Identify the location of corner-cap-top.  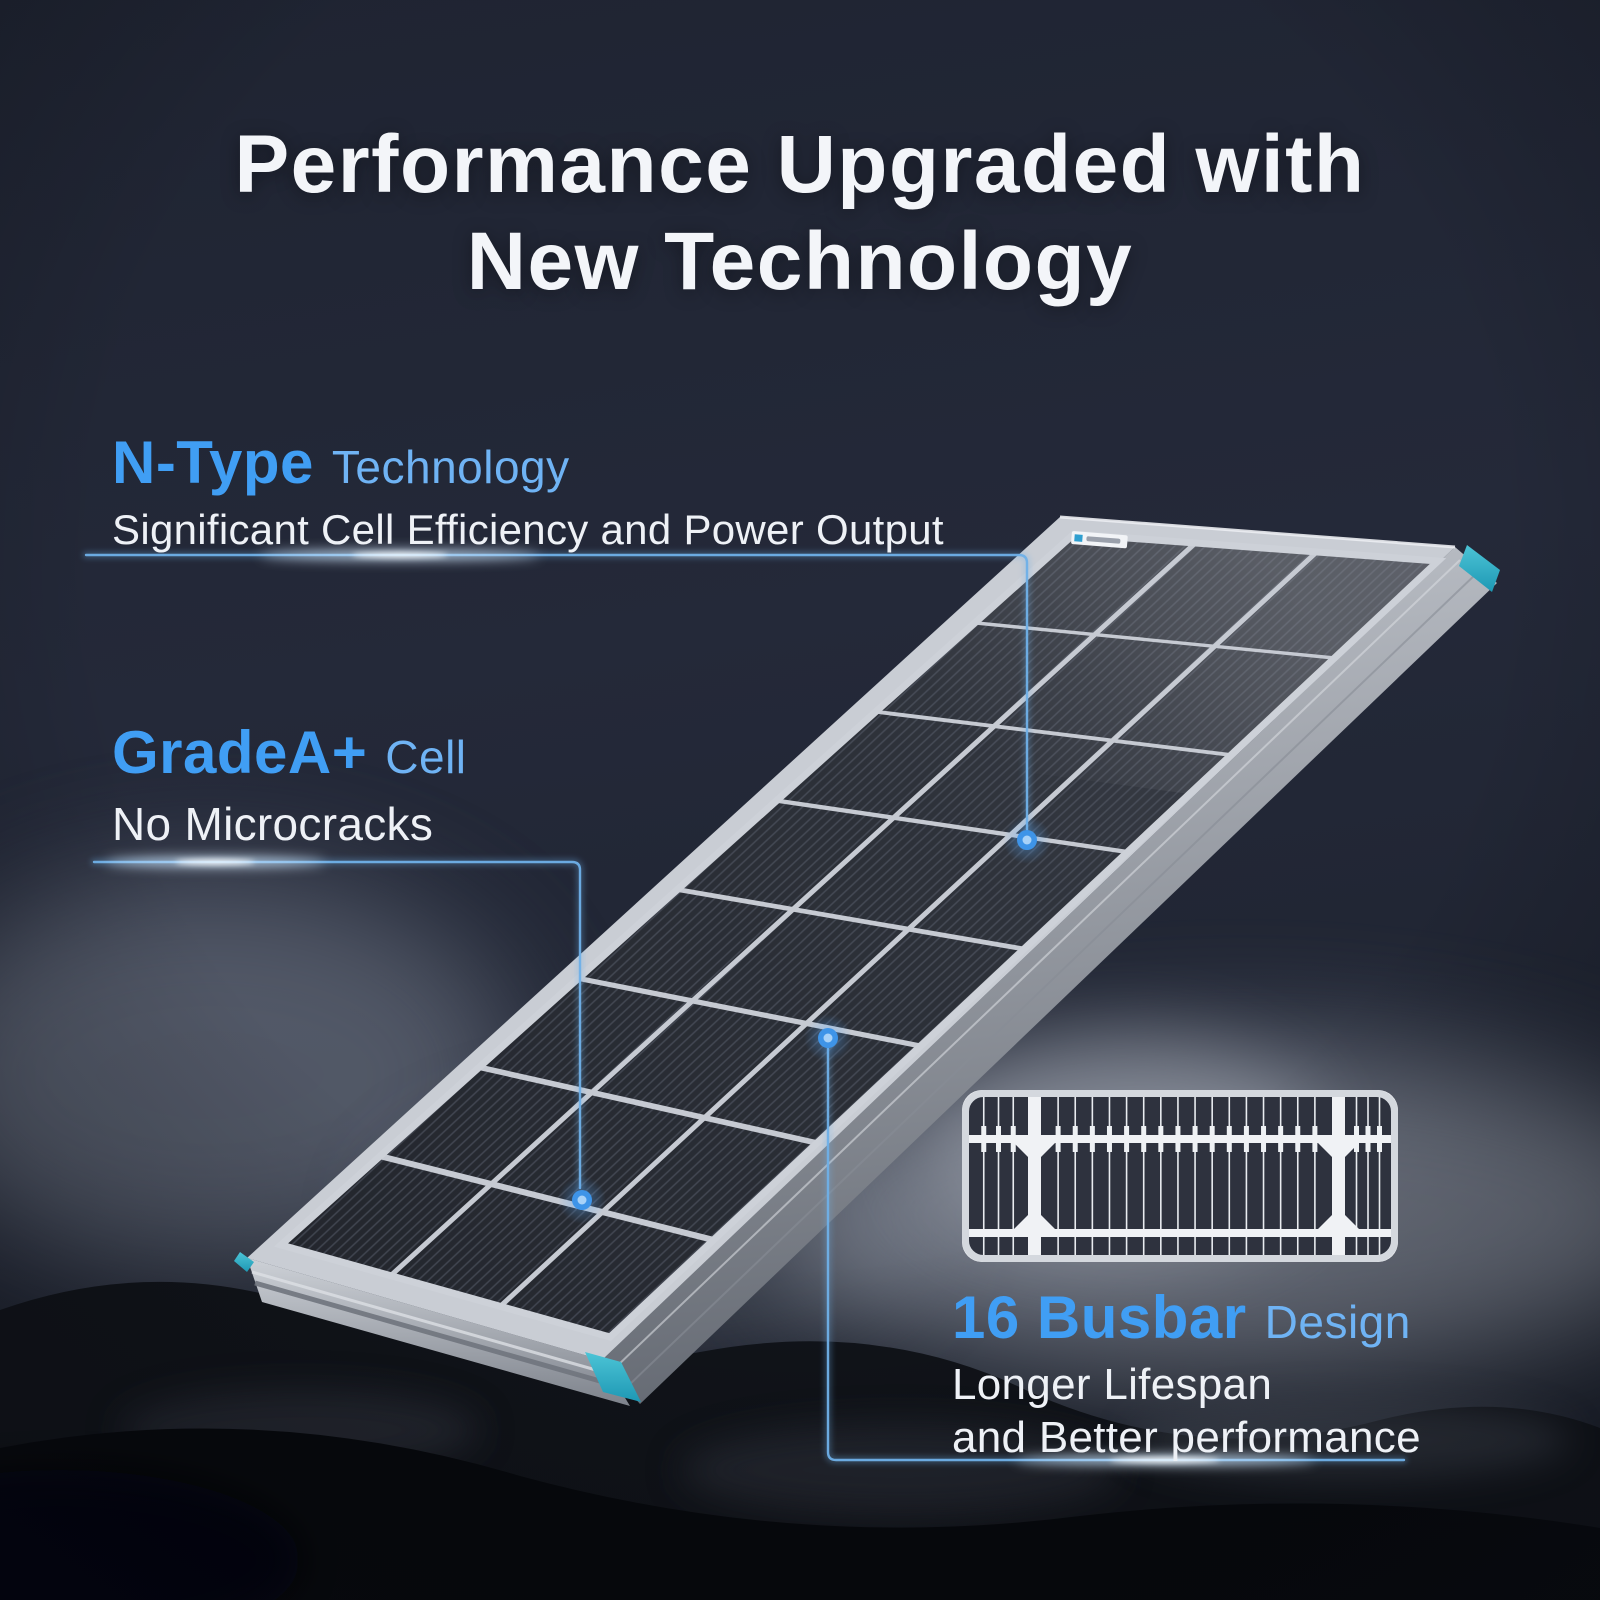
(1479, 568).